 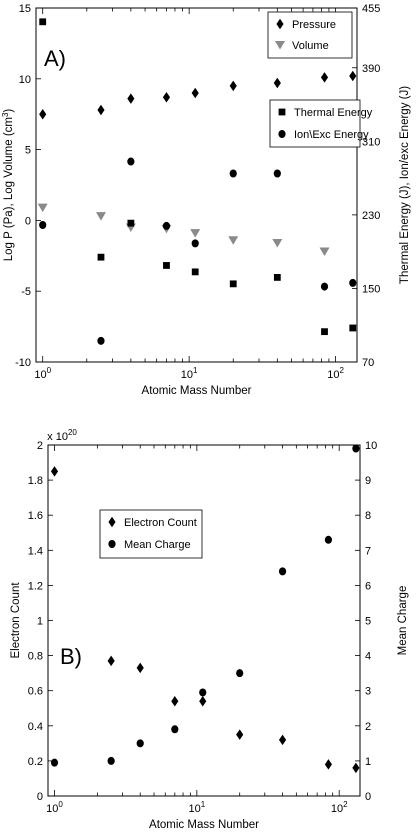 I want to click on panel-label: B), so click(x=71, y=656).